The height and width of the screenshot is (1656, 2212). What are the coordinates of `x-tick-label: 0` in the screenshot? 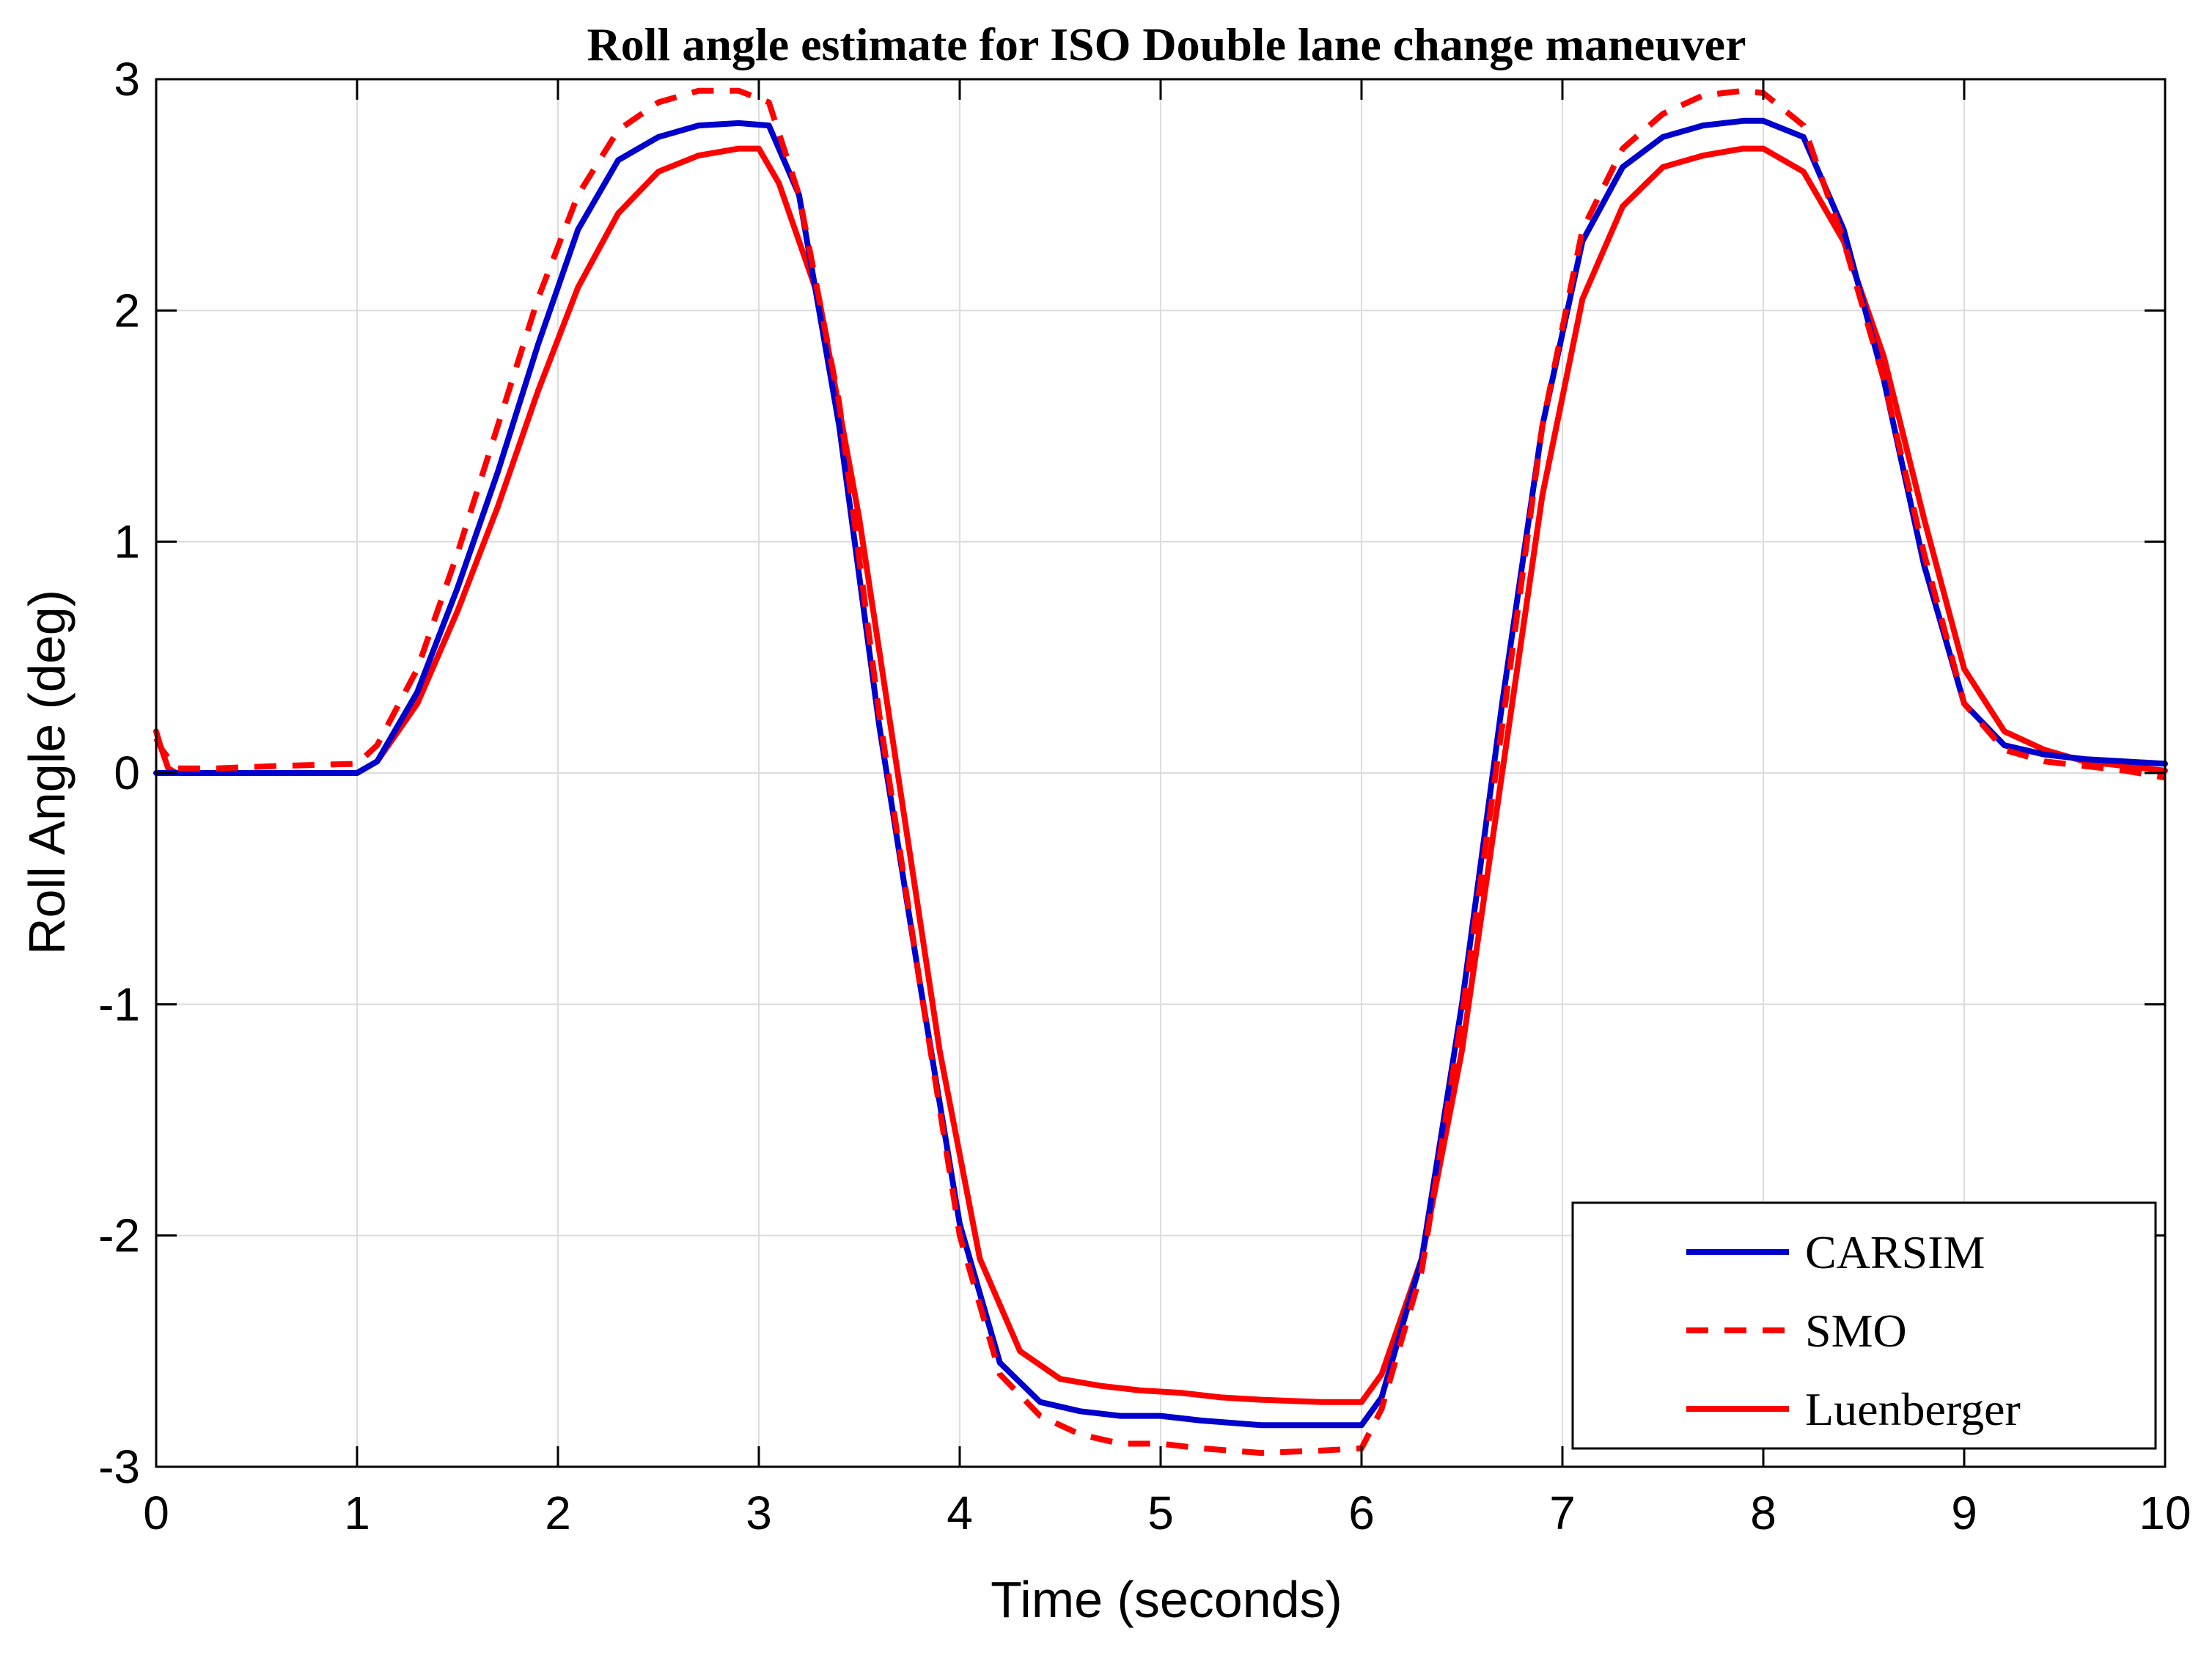 It's located at (156, 1513).